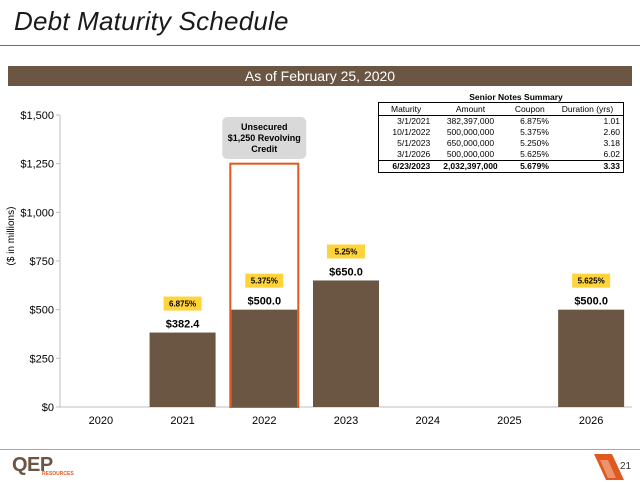  What do you see at coordinates (611, 143) in the screenshot?
I see `cell-duration: 3.18` at bounding box center [611, 143].